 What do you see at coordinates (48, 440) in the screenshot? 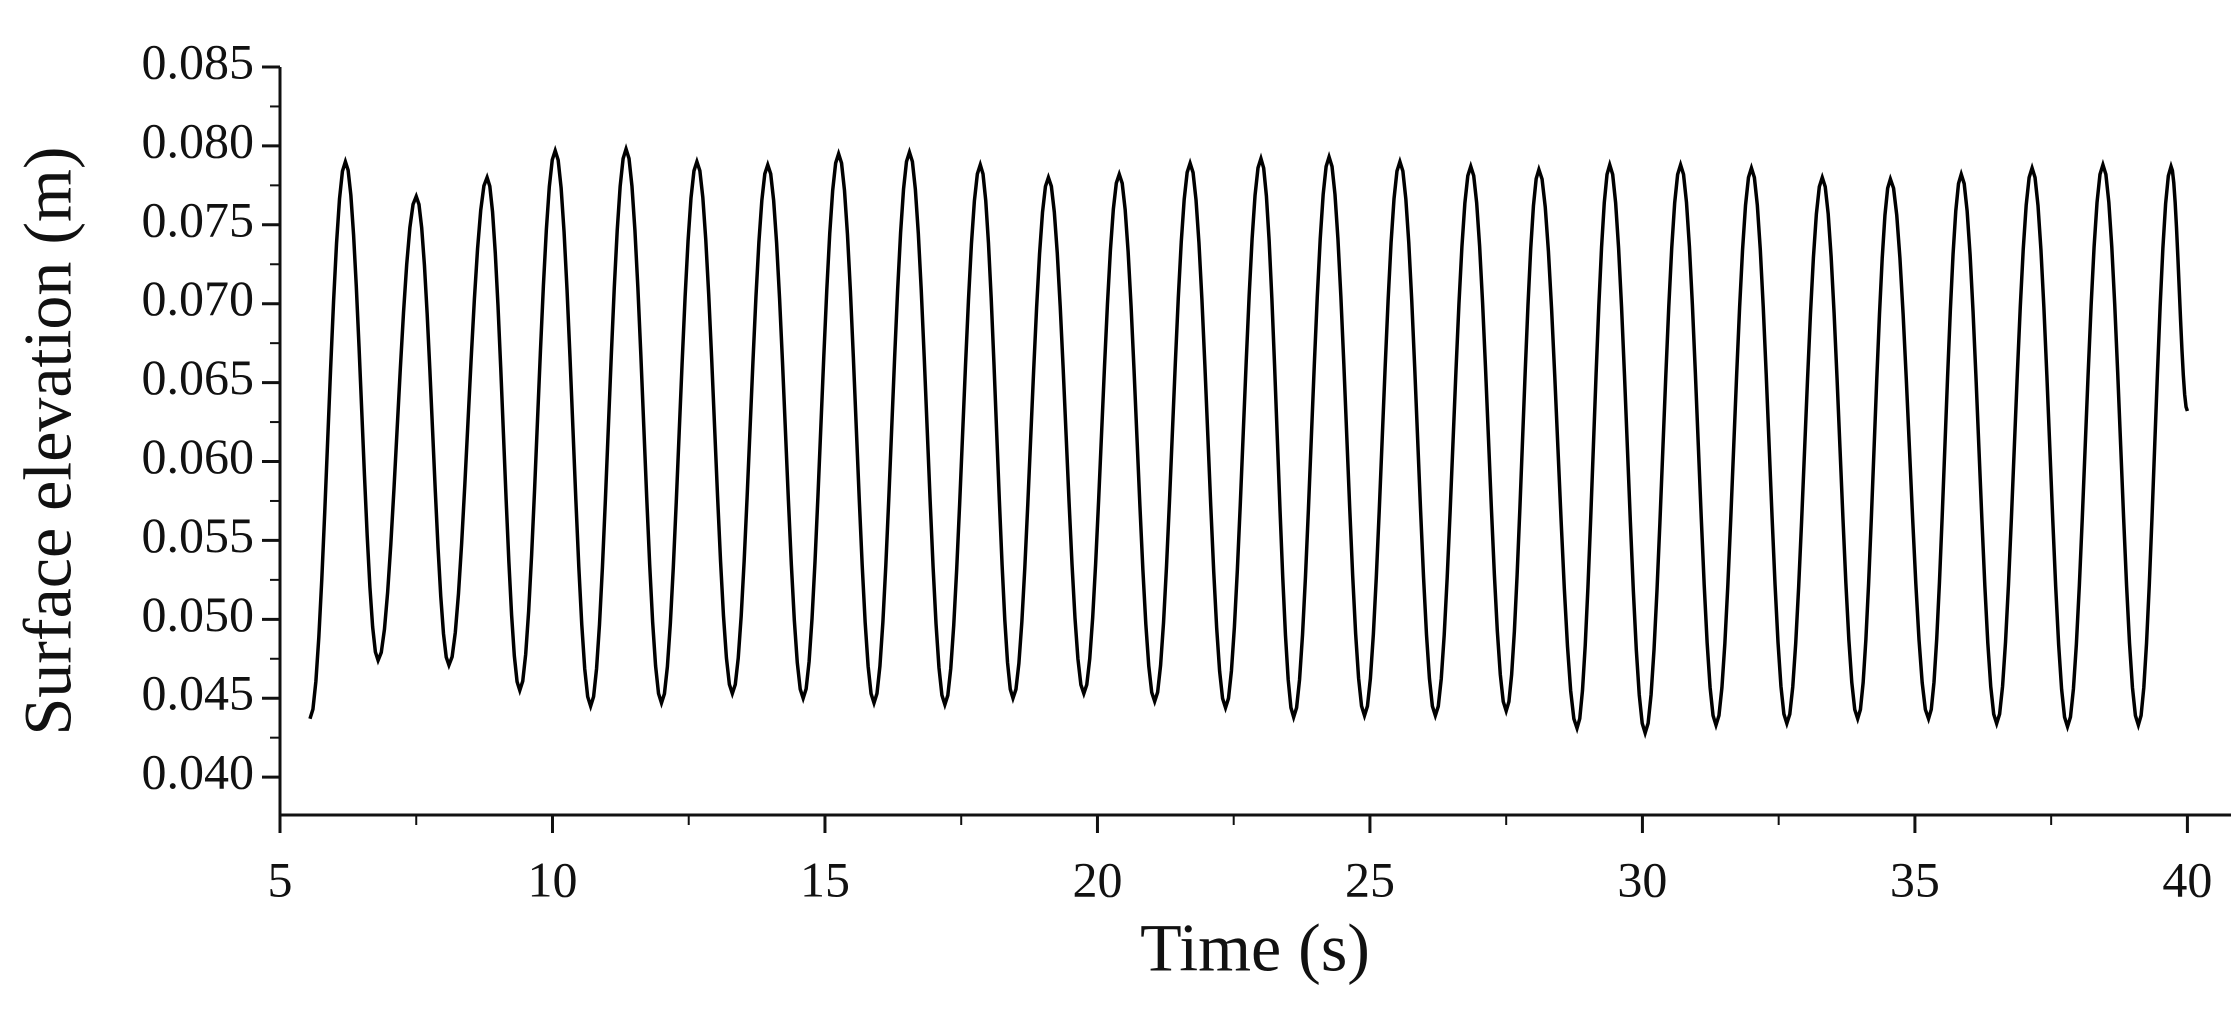
I see `y-axis-title: Surface elevation (m)` at bounding box center [48, 440].